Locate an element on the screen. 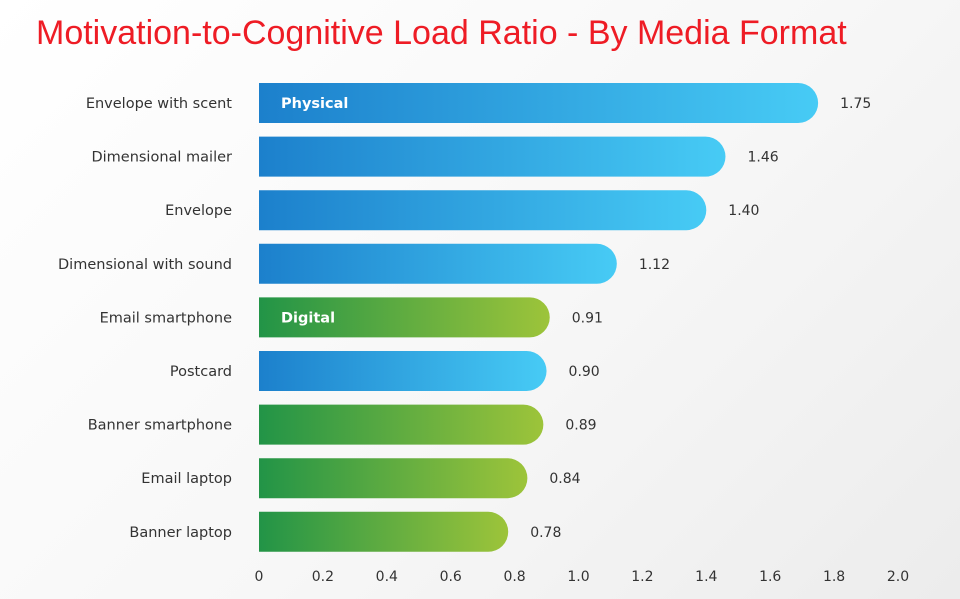 This screenshot has height=599, width=960. value-label: 1.40 is located at coordinates (743, 211).